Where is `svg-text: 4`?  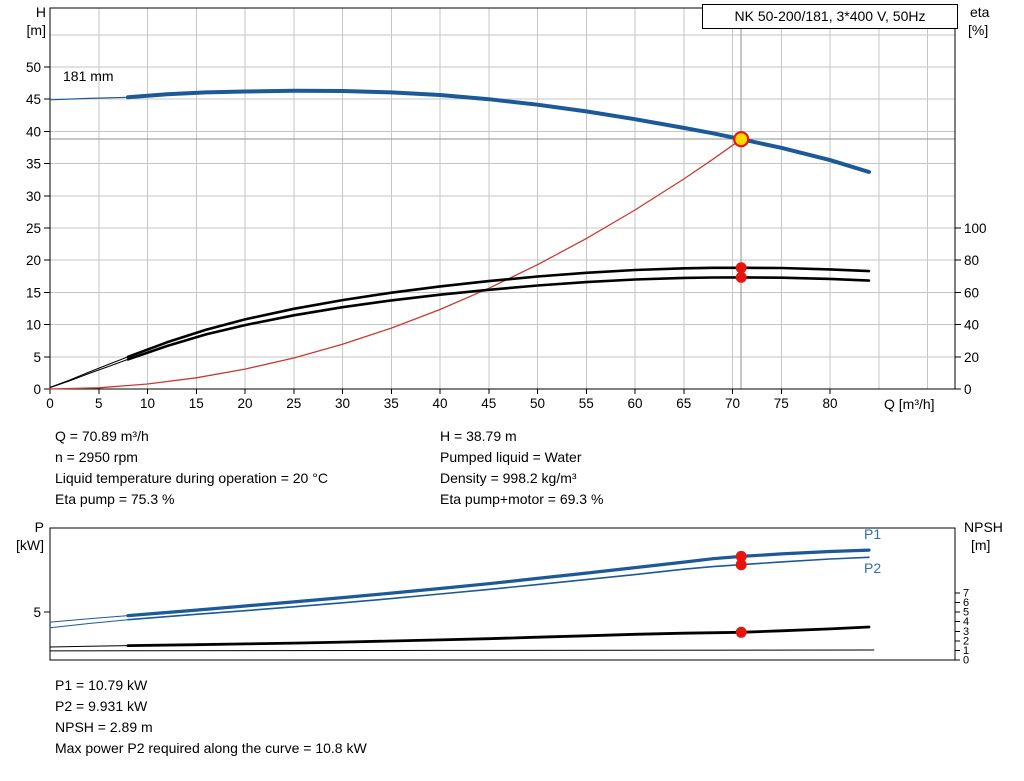
svg-text: 4 is located at coordinates (966, 622).